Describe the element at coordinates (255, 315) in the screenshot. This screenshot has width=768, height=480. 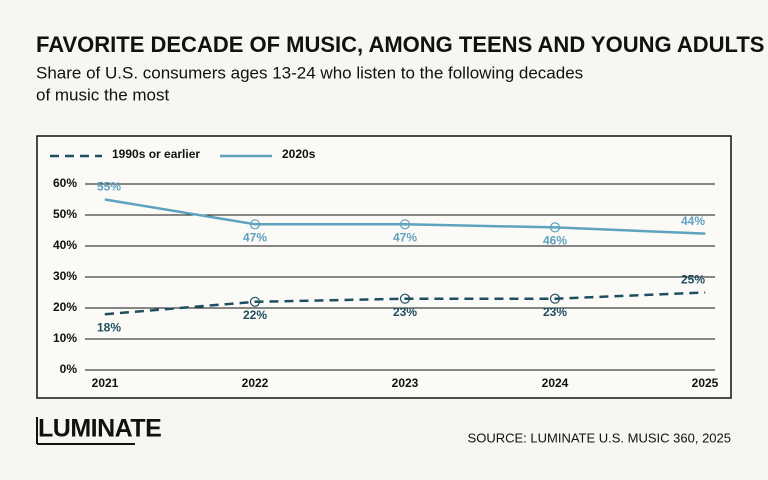
I see `value-label: 22%` at that location.